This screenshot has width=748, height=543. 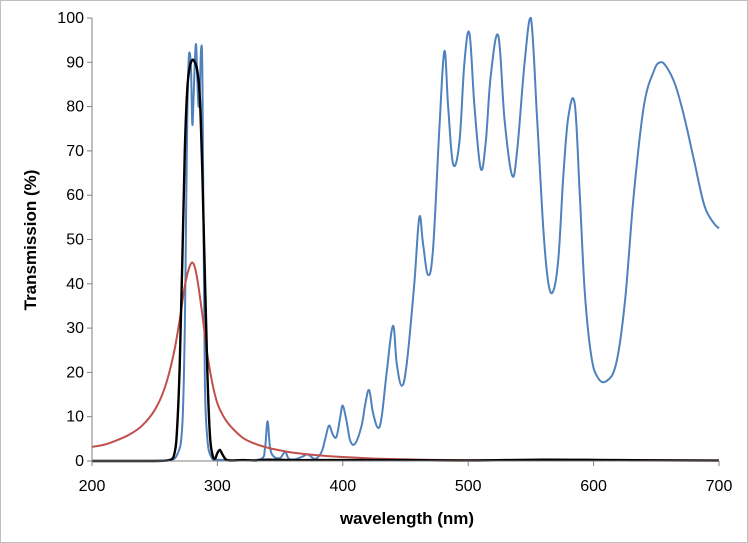 What do you see at coordinates (75, 195) in the screenshot?
I see `y-tick-label: 60` at bounding box center [75, 195].